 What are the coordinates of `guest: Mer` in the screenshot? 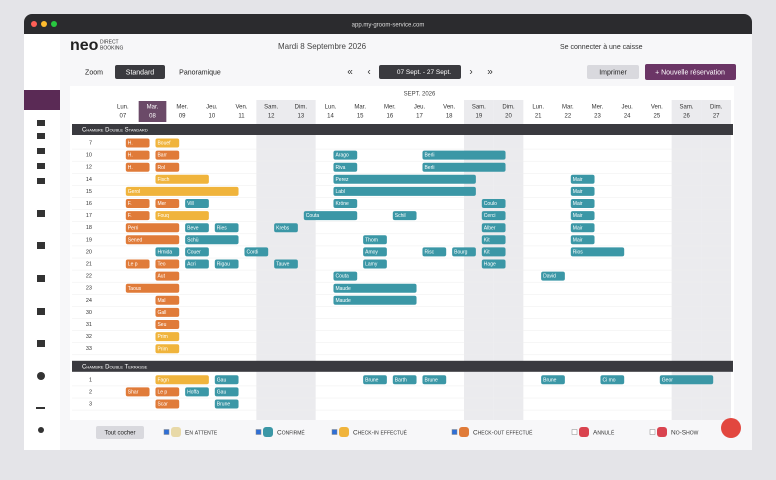 It's located at (161, 204).